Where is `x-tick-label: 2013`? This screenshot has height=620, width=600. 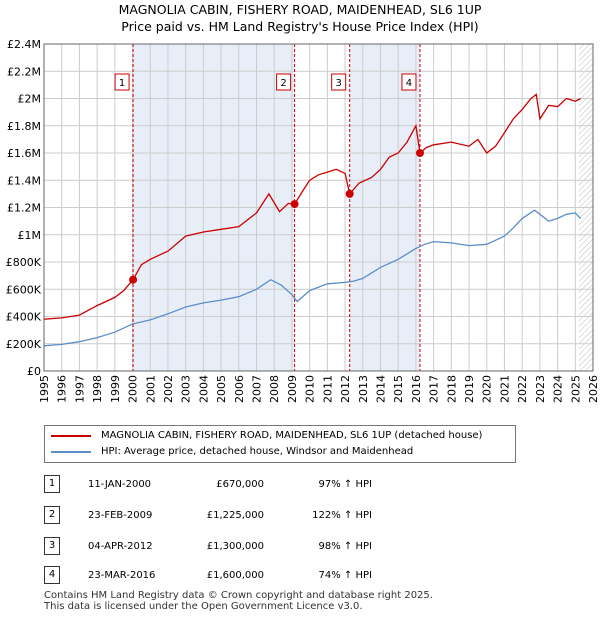 x-tick-label: 2013 is located at coordinates (363, 389).